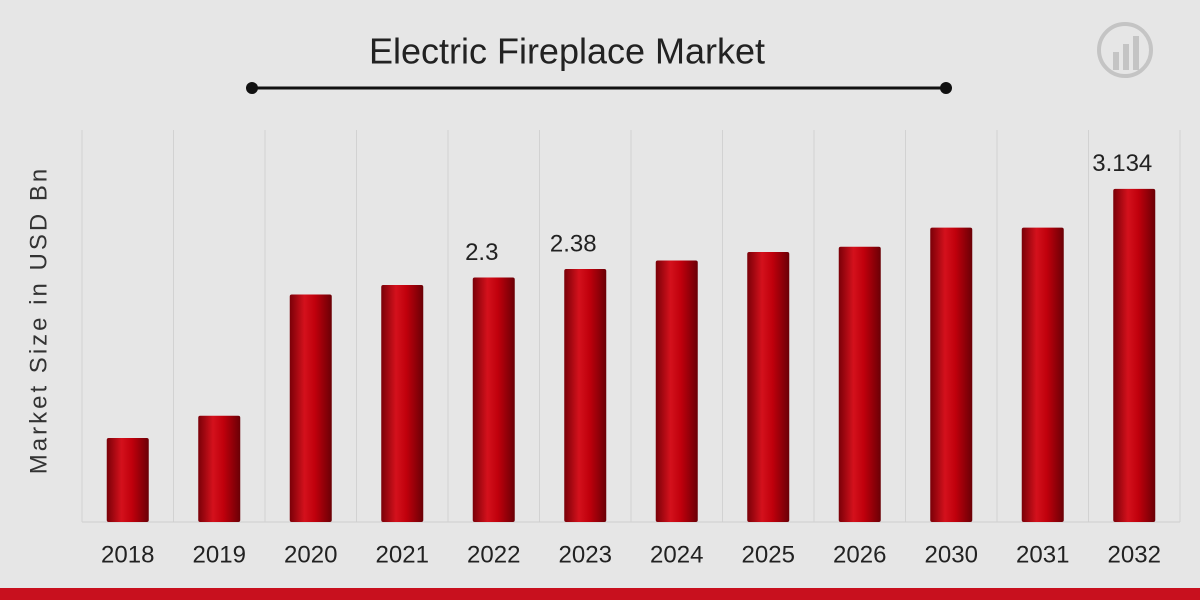 This screenshot has width=1200, height=600. What do you see at coordinates (1122, 163) in the screenshot?
I see `value-label: 3.134` at bounding box center [1122, 163].